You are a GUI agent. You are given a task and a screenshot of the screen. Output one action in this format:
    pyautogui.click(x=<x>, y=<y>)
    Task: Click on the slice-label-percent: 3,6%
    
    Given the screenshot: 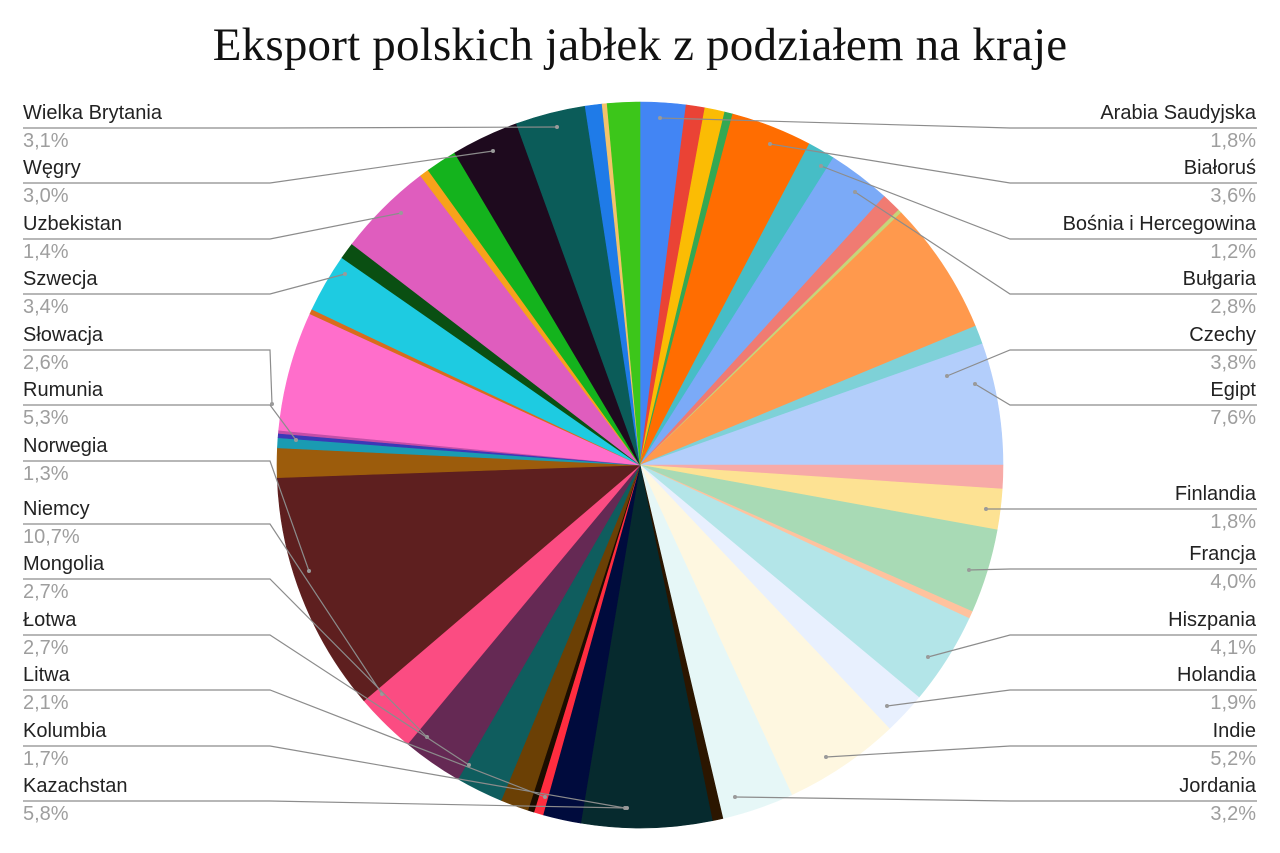 What is the action you would take?
    pyautogui.click(x=1233, y=196)
    